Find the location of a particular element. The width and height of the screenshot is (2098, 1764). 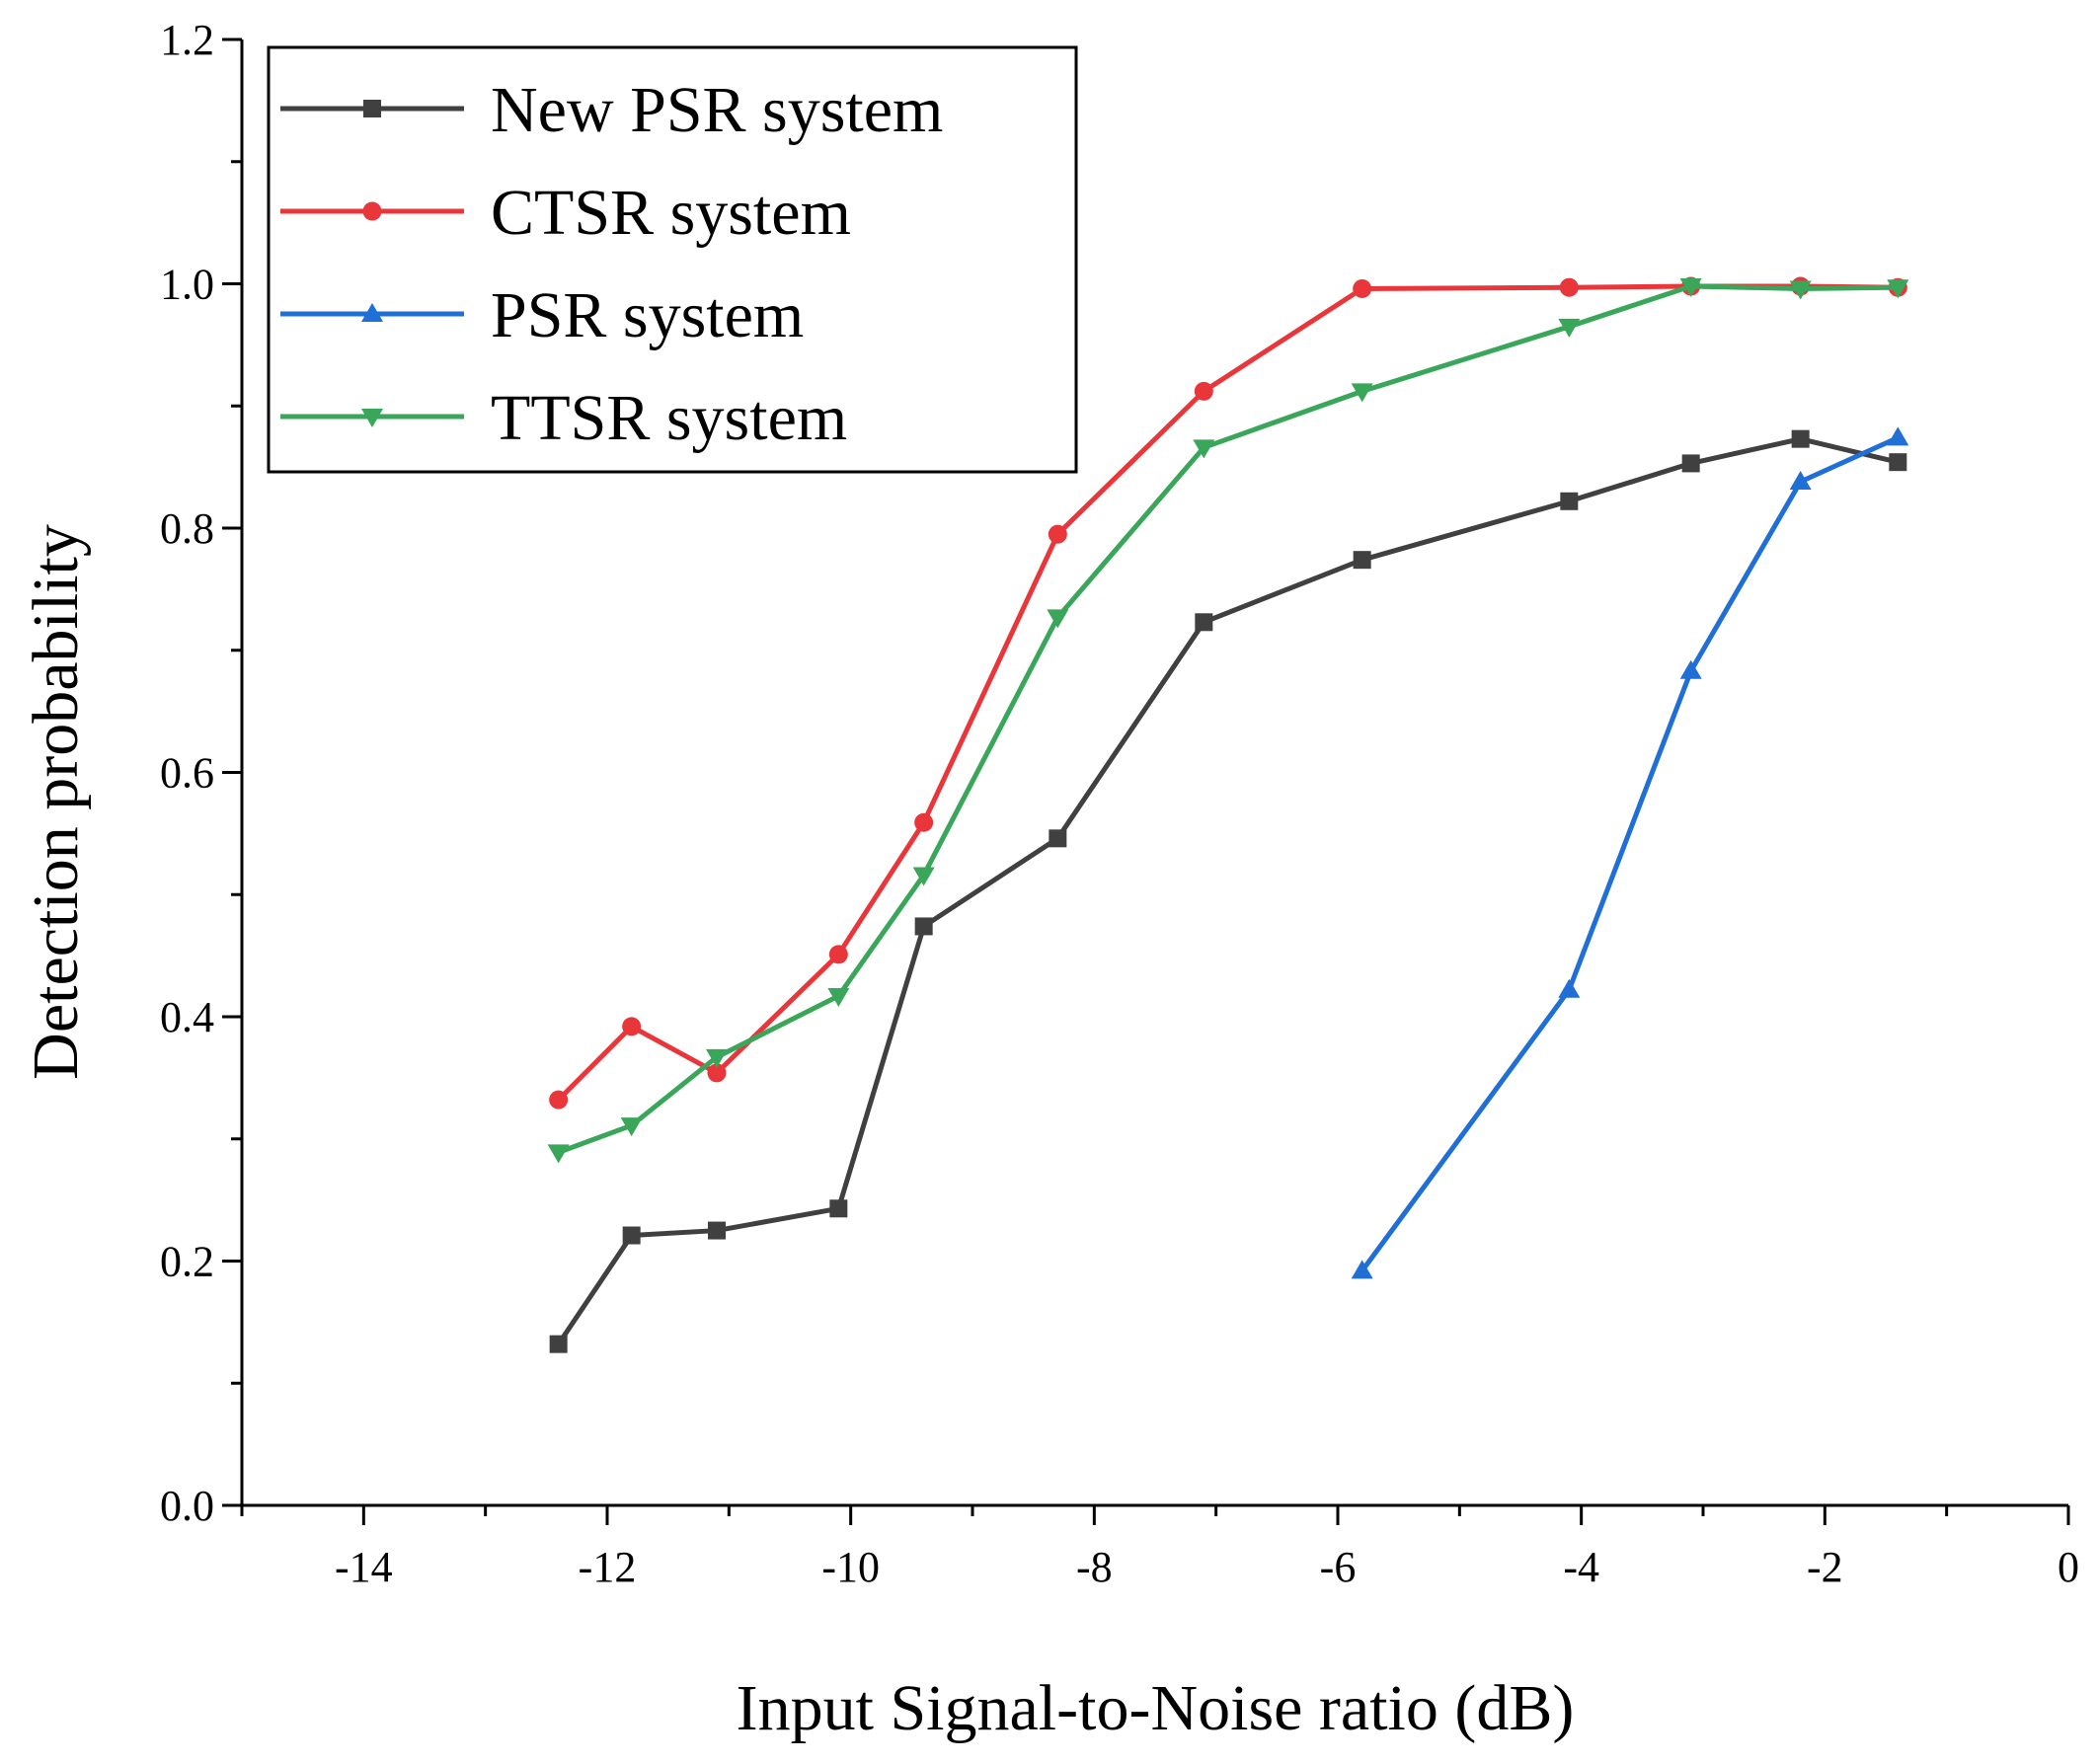

x-tick-label: -6 is located at coordinates (1338, 1567).